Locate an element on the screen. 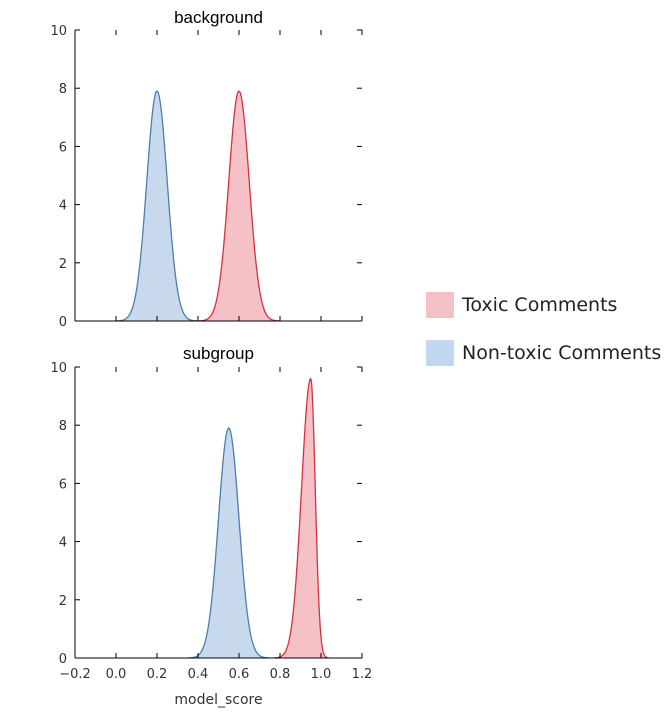  legend-item-non-toxic: Non-toxic Comments is located at coordinates (543, 353).